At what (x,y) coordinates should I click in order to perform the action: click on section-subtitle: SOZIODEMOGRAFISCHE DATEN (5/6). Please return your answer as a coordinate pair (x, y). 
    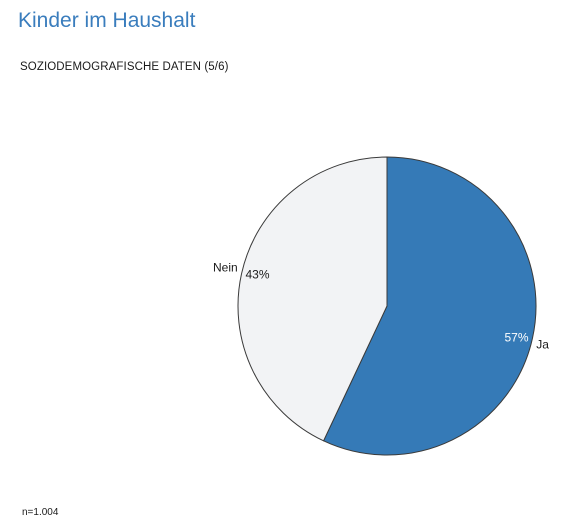
    Looking at the image, I should click on (124, 67).